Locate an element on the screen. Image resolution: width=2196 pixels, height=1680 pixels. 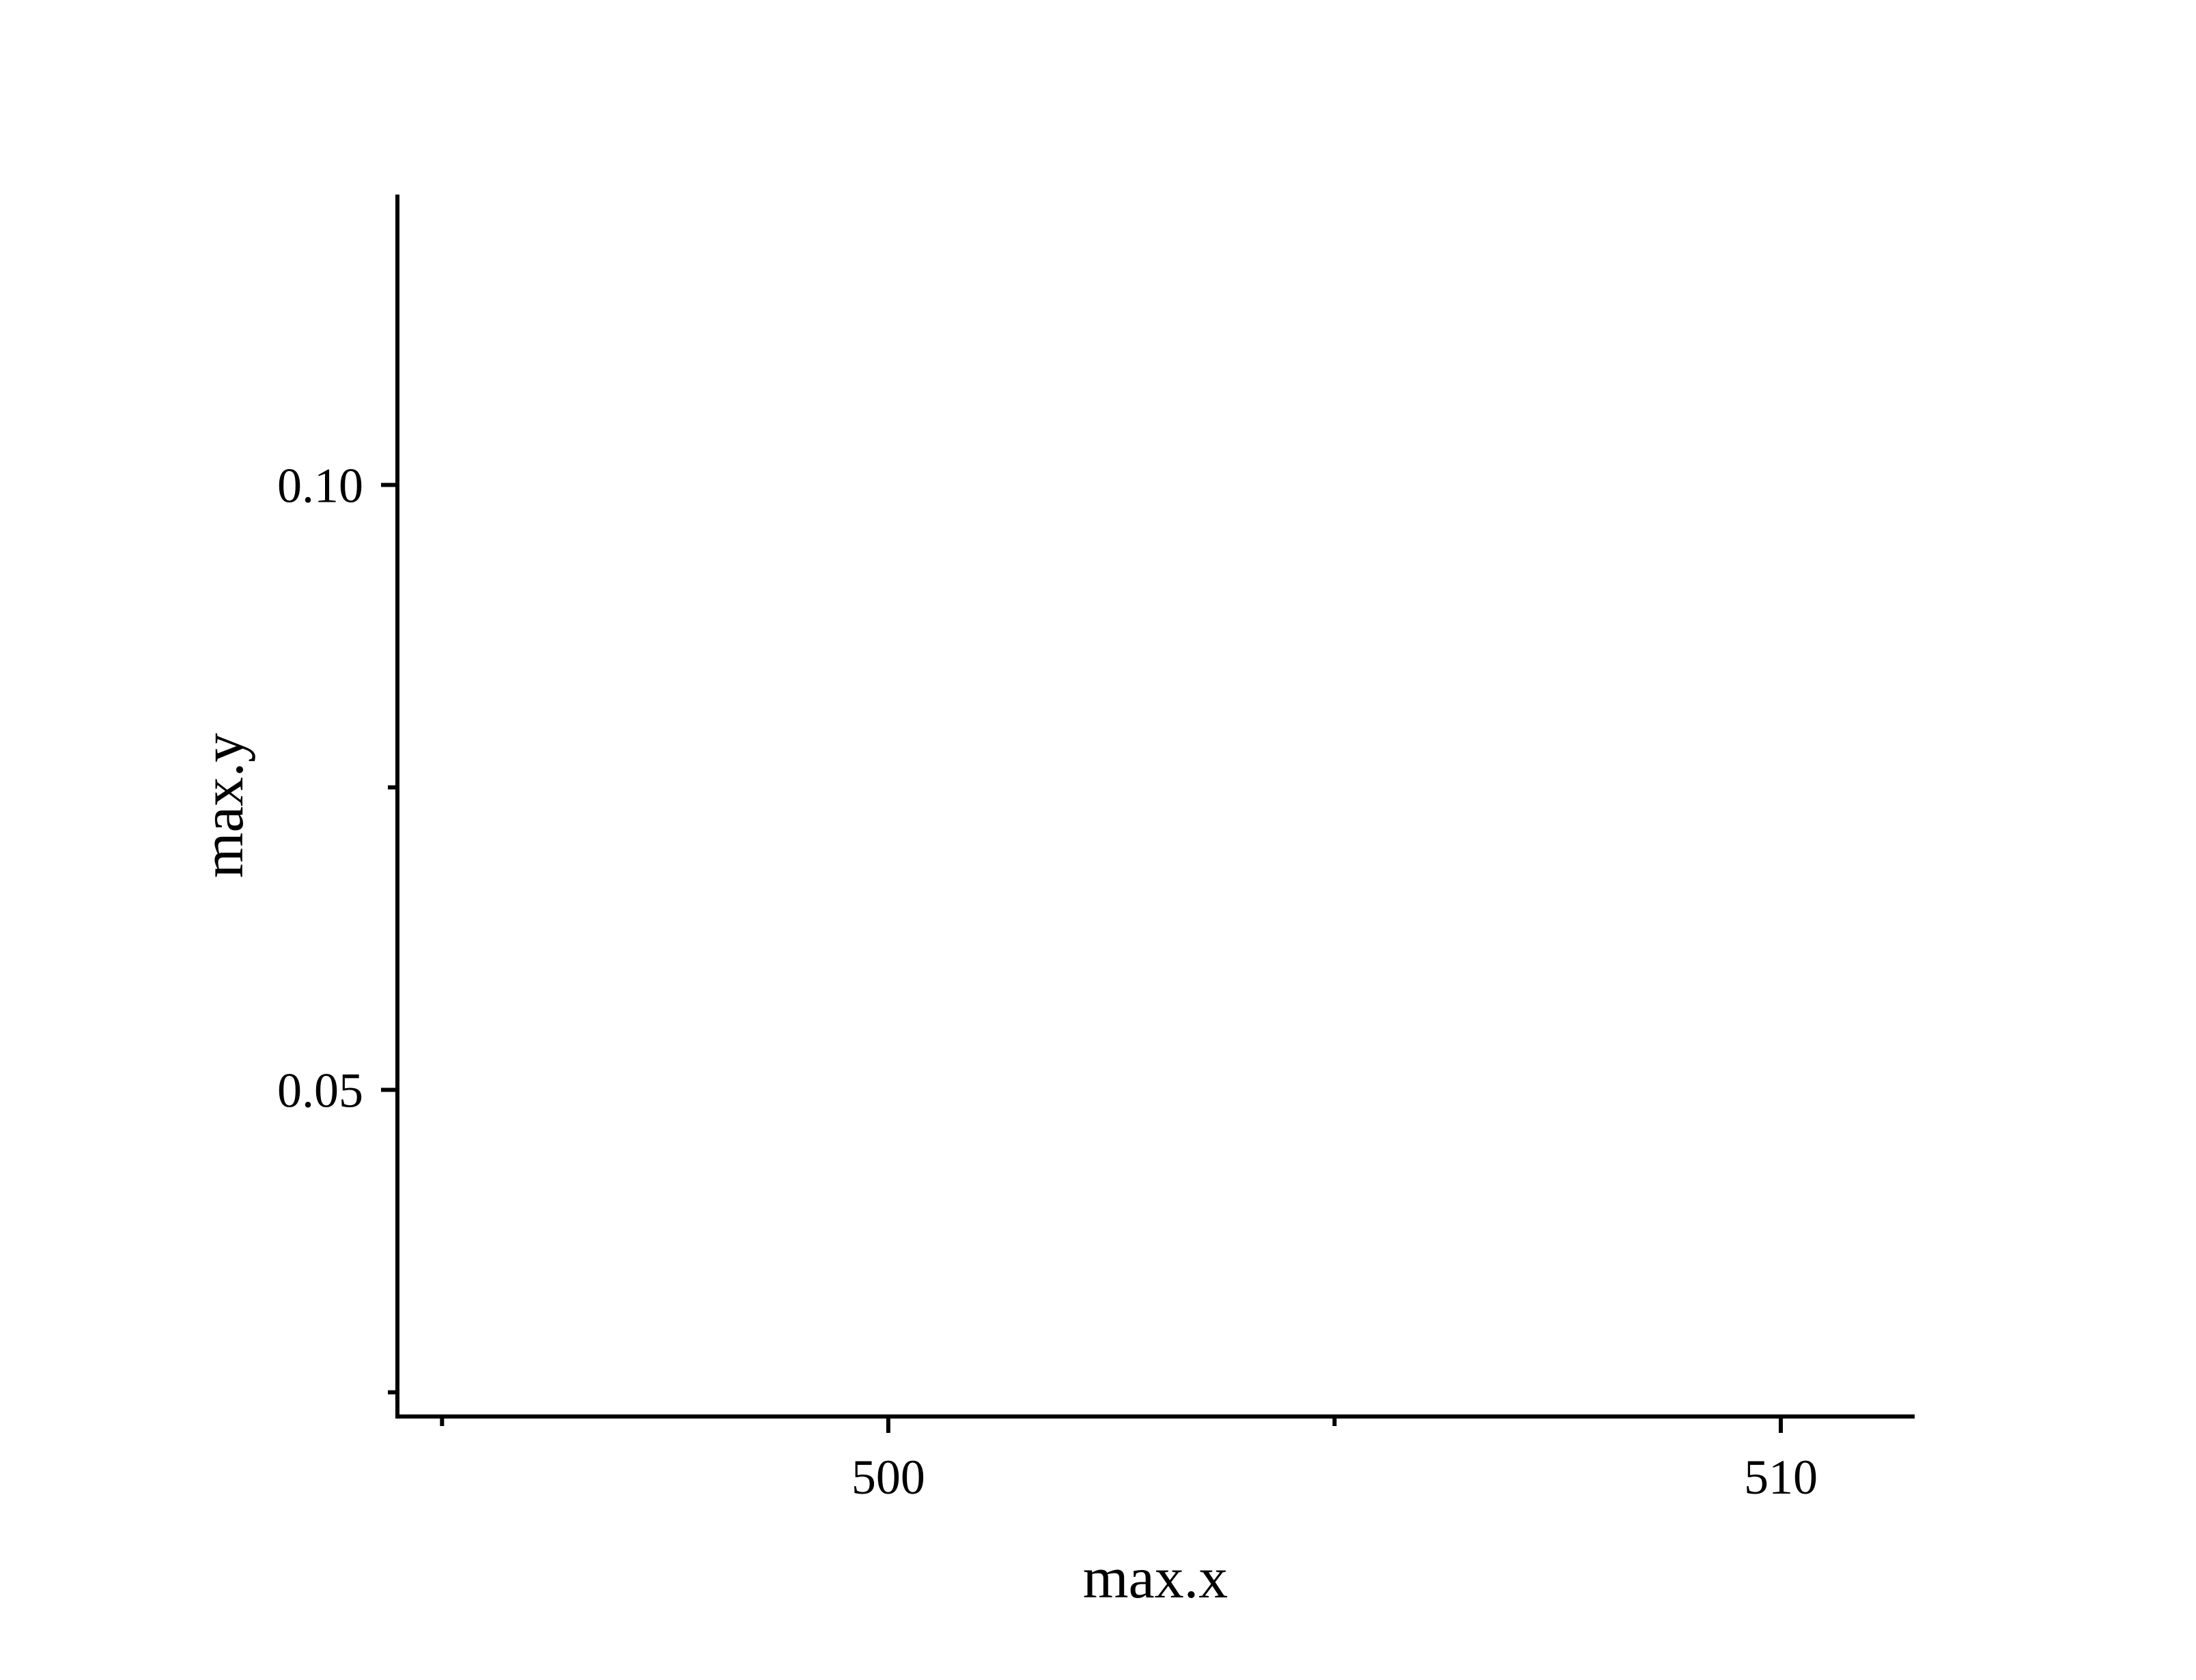
x-tick-label: 500 is located at coordinates (888, 1477).